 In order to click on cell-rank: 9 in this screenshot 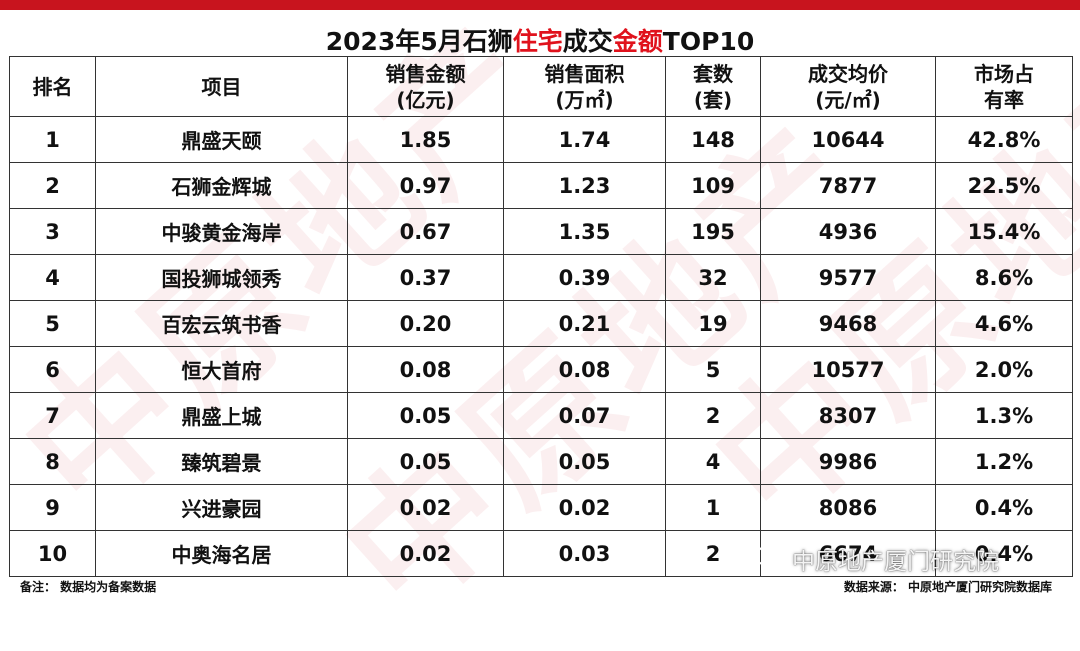, I will do `click(52, 507)`.